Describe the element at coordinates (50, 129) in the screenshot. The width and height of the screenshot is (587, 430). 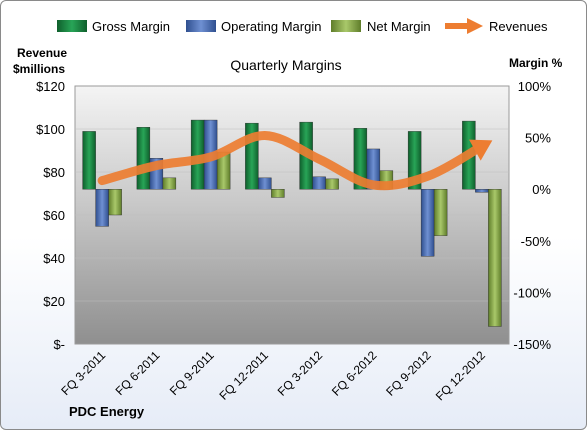
I see `left-tick-label: $100` at that location.